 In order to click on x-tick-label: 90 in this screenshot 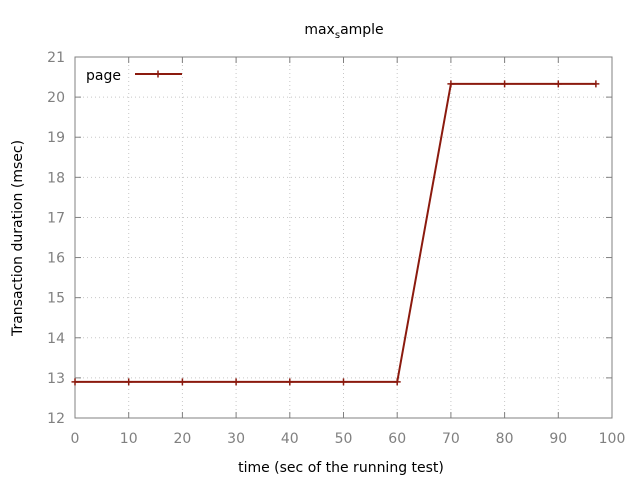, I will do `click(558, 439)`.